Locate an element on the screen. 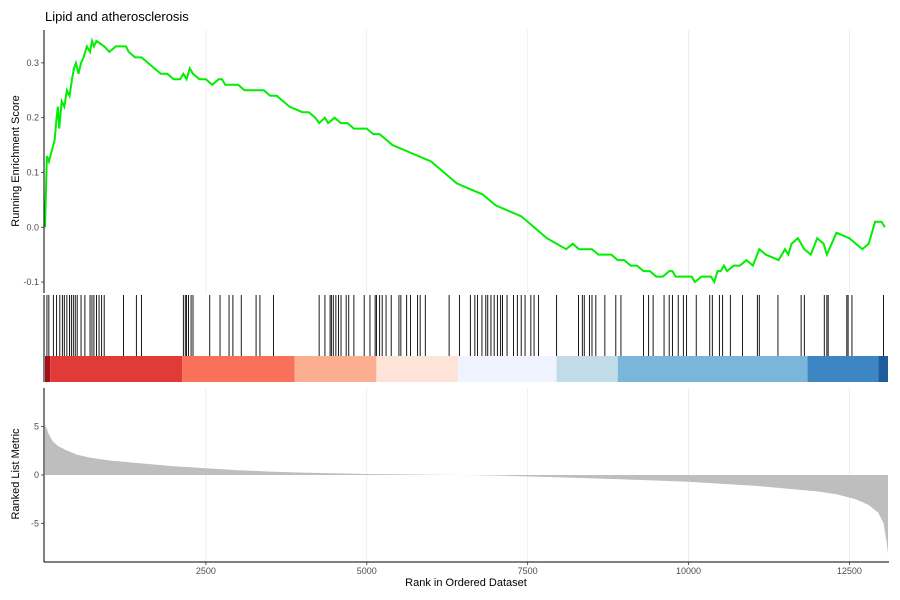 The height and width of the screenshot is (600, 900). enrichment-y-tick-label-1: 0.0 is located at coordinates (32, 227).